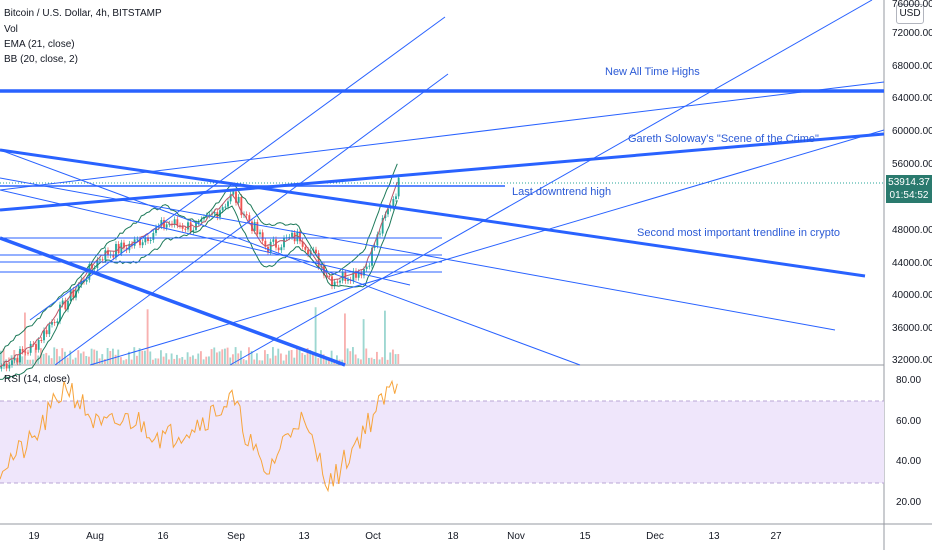 The image size is (932, 550). I want to click on rsi-tick: 80.00, so click(909, 380).